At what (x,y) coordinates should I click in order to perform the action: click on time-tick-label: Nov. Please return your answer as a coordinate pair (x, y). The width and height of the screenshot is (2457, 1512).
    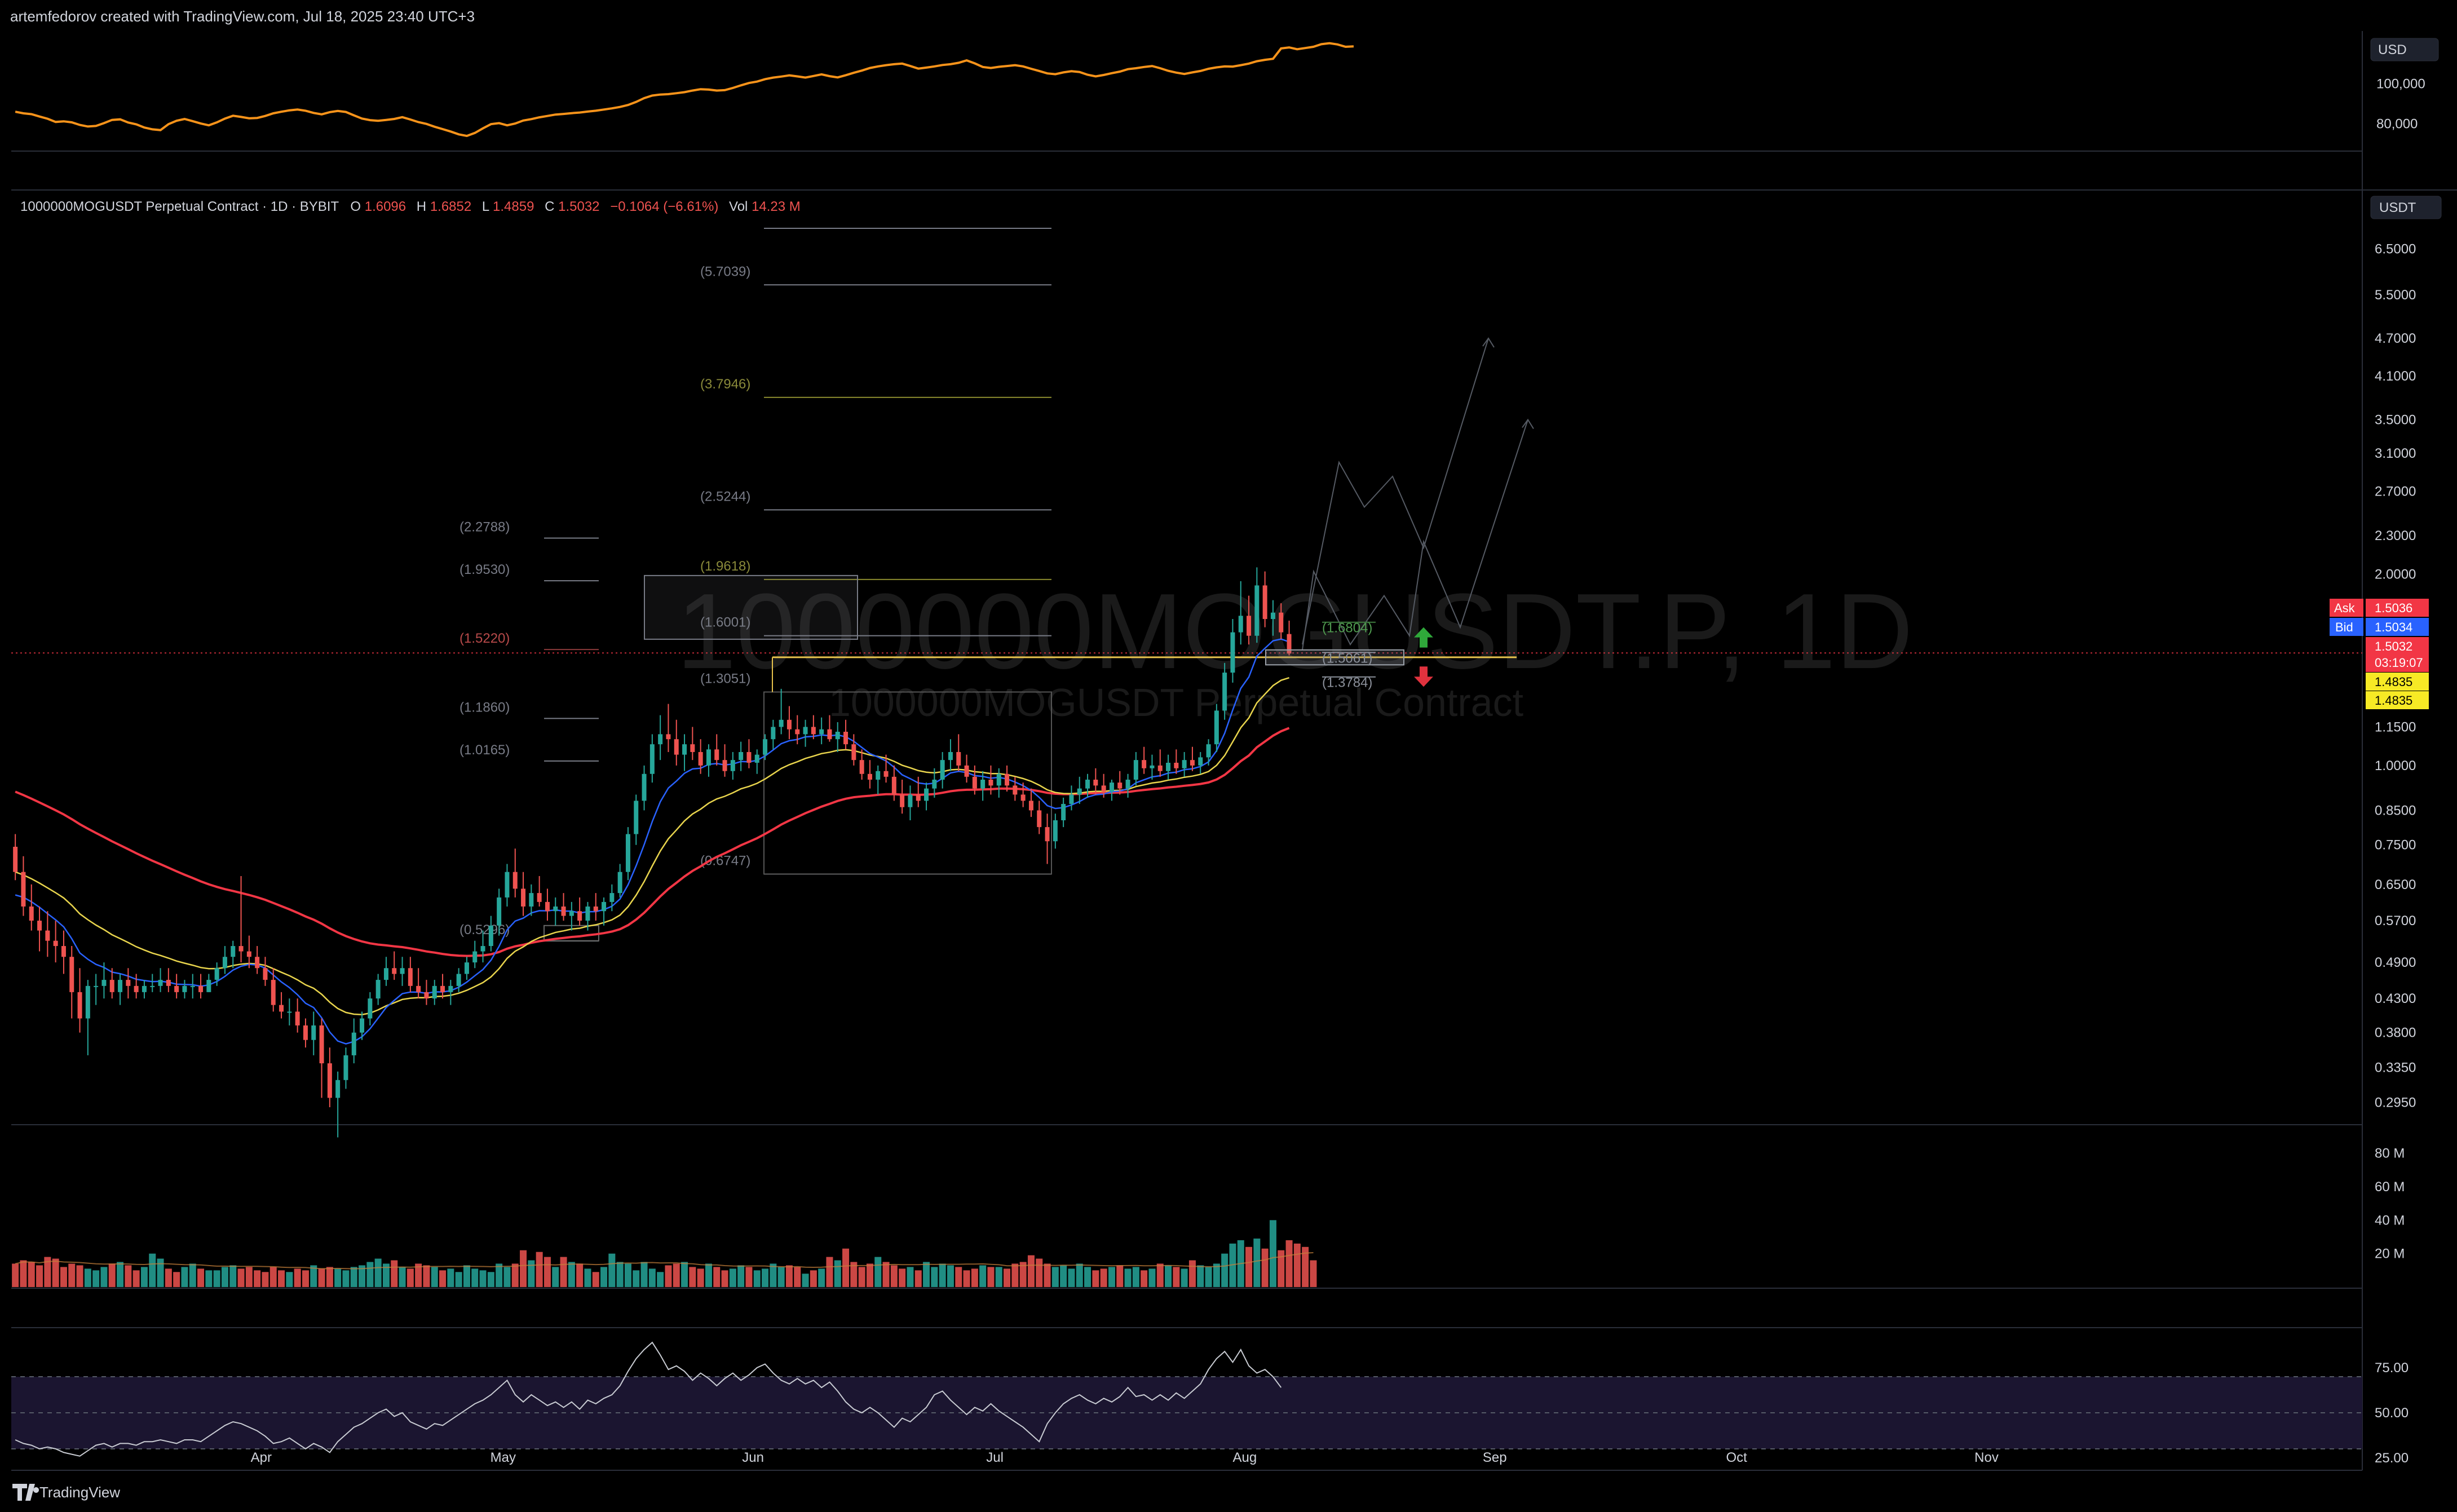
    Looking at the image, I should click on (1986, 1457).